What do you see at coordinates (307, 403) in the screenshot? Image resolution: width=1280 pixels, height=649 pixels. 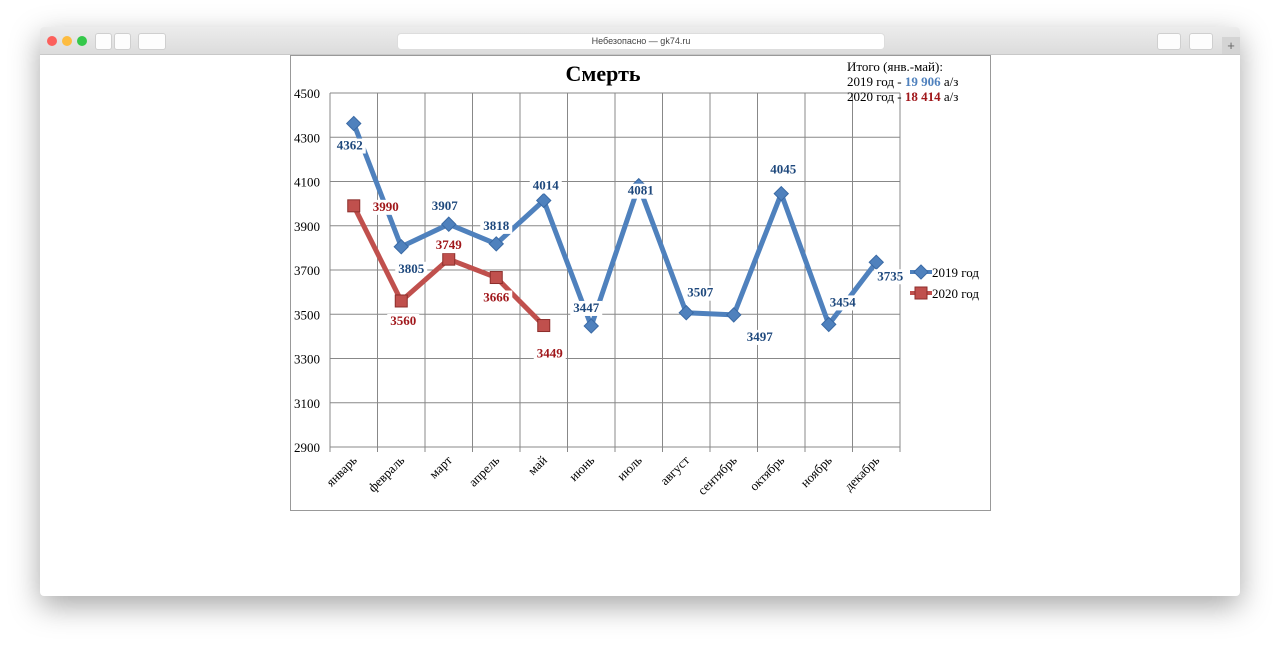 I see `y-tick-label: 3100` at bounding box center [307, 403].